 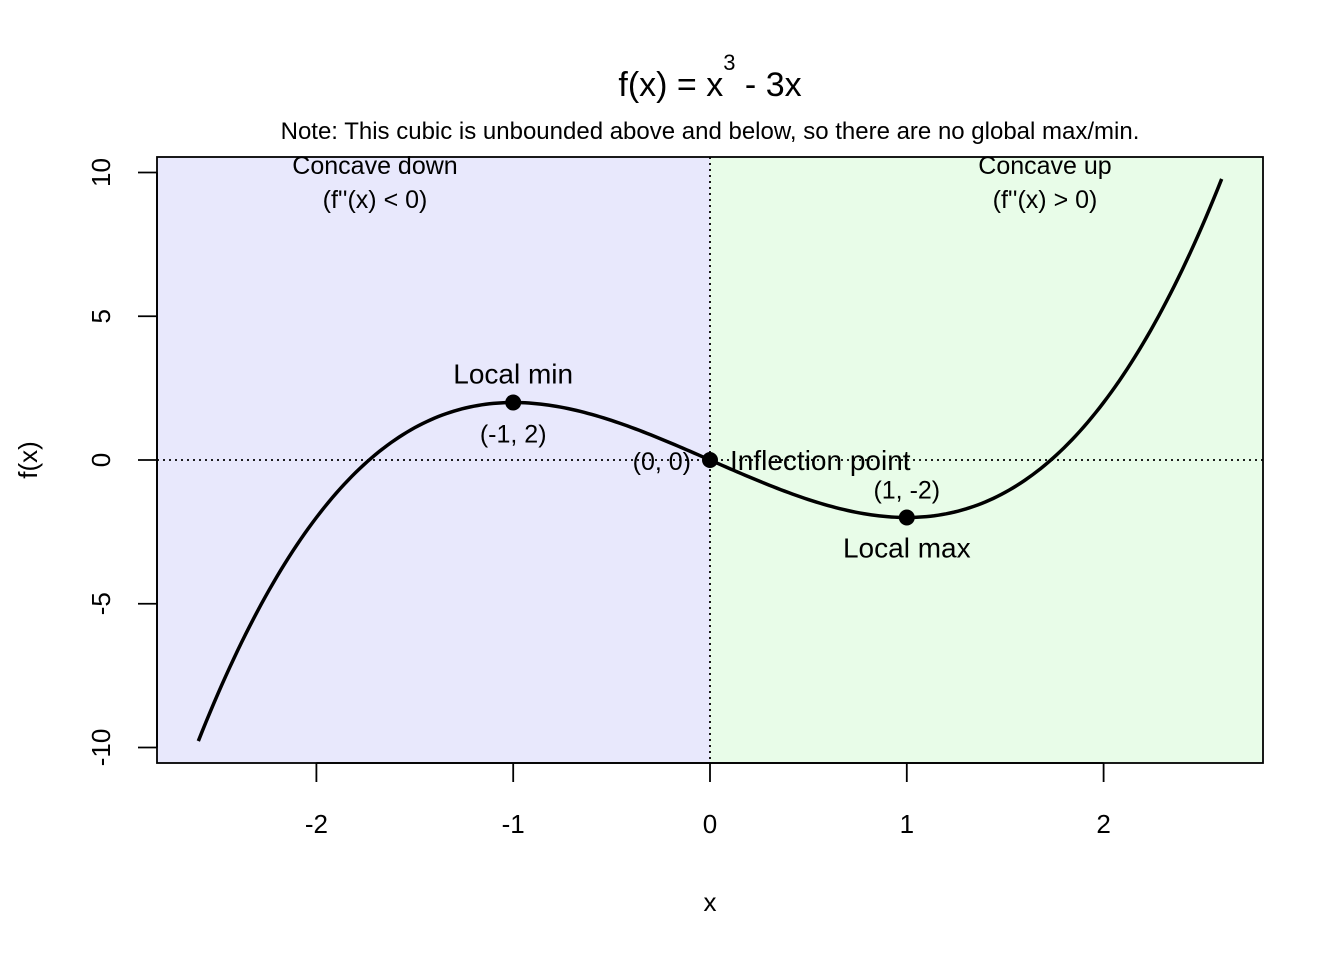 What do you see at coordinates (28, 460) in the screenshot?
I see `y-axis-label: f(x)` at bounding box center [28, 460].